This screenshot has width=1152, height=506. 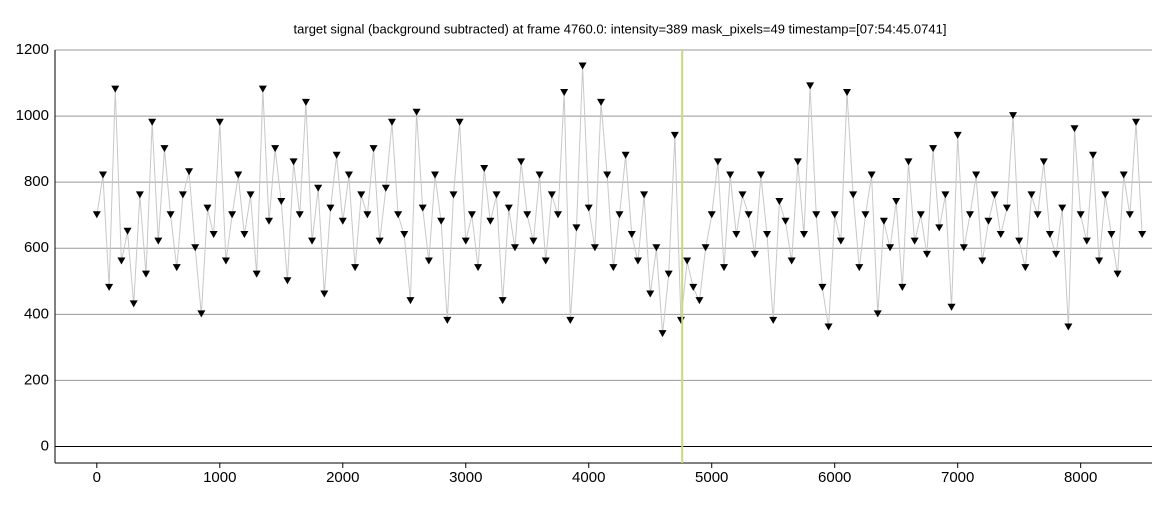 What do you see at coordinates (36, 379) in the screenshot?
I see `y-tick-label: 200` at bounding box center [36, 379].